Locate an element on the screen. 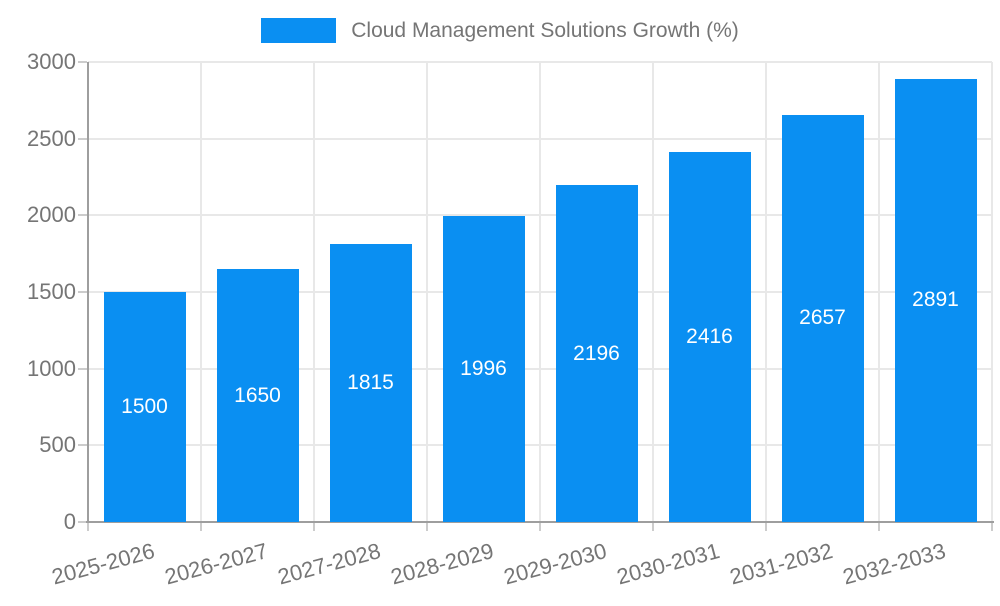 The width and height of the screenshot is (1000, 606). legend-item: Cloud Management Solutions Growth (%) is located at coordinates (500, 30).